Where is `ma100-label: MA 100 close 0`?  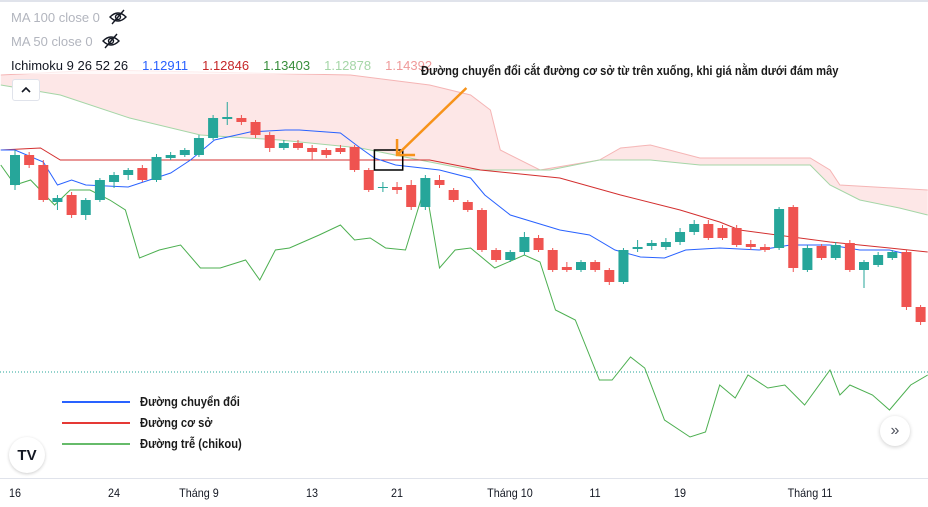 ma100-label: MA 100 close 0 is located at coordinates (55, 17).